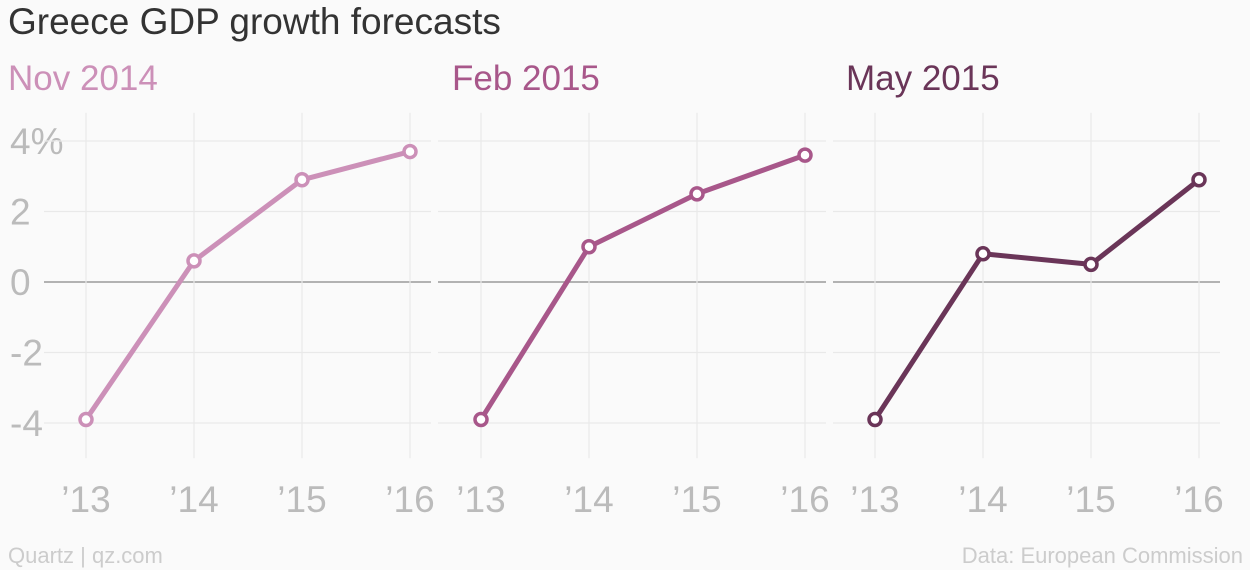 Image resolution: width=1250 pixels, height=570 pixels. I want to click on panel-title: Nov 2014, so click(83, 78).